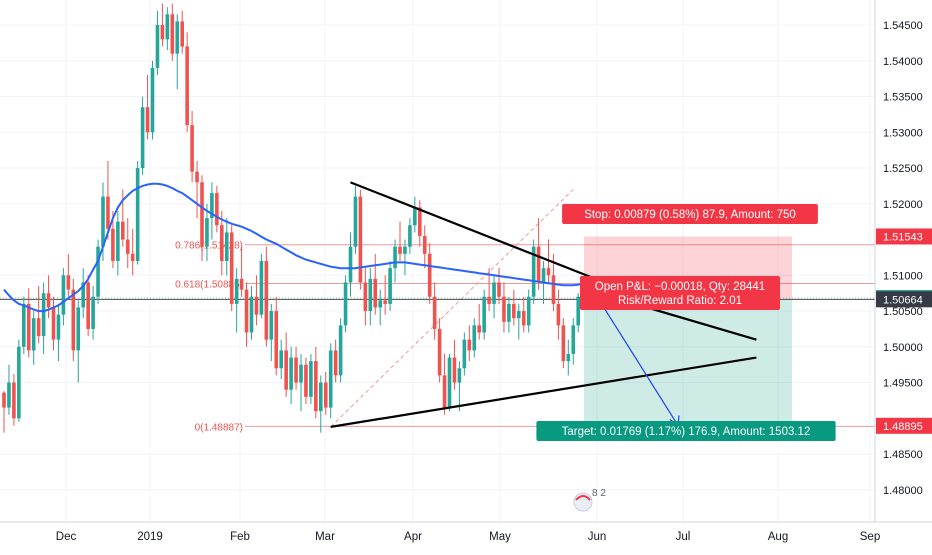 The height and width of the screenshot is (555, 932). Describe the element at coordinates (543, 392) in the screenshot. I see `lower-trendline` at that location.